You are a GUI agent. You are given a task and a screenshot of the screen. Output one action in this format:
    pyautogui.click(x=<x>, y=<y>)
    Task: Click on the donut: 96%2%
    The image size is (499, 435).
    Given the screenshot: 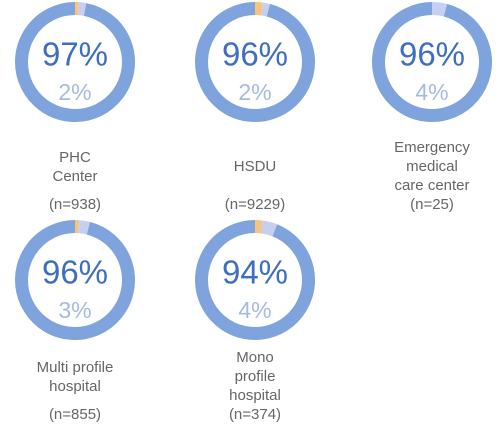 What is the action you would take?
    pyautogui.click(x=255, y=62)
    